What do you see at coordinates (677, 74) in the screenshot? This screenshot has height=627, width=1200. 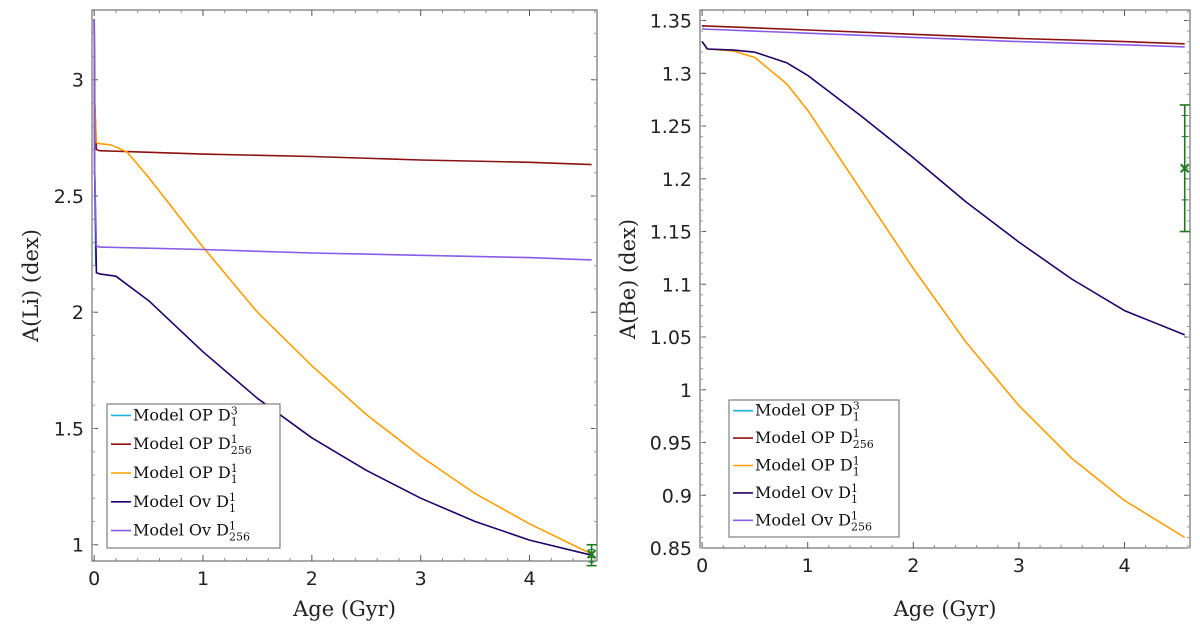 I see `y-tick-label: 1.3` at bounding box center [677, 74].